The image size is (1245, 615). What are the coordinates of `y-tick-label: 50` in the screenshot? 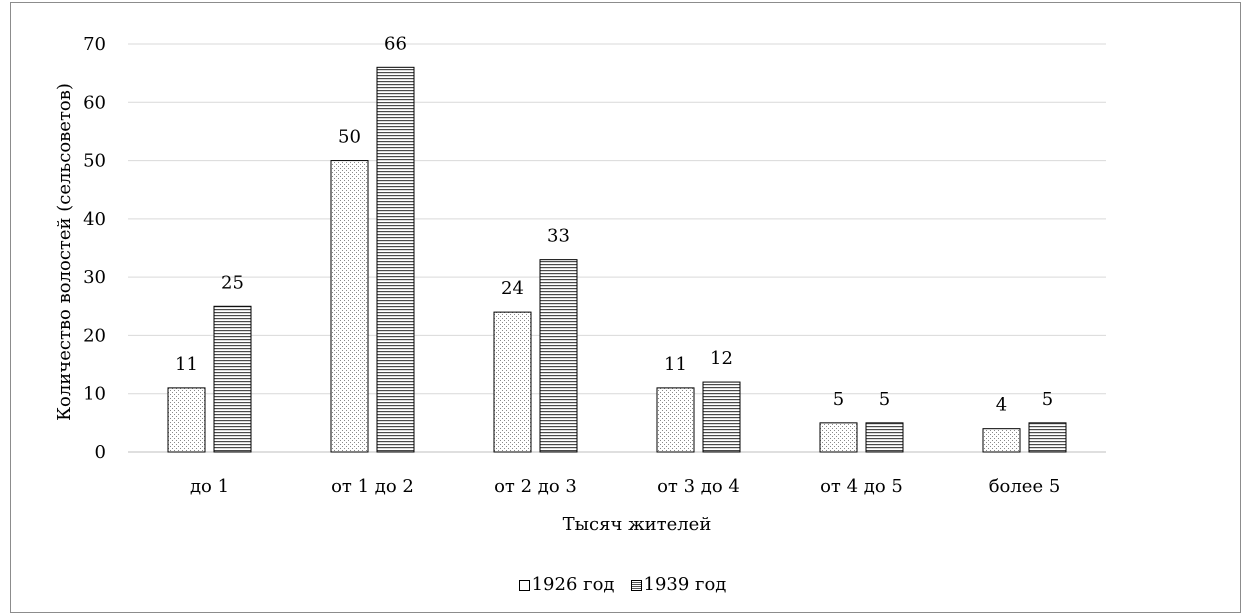 It's located at (94, 161).